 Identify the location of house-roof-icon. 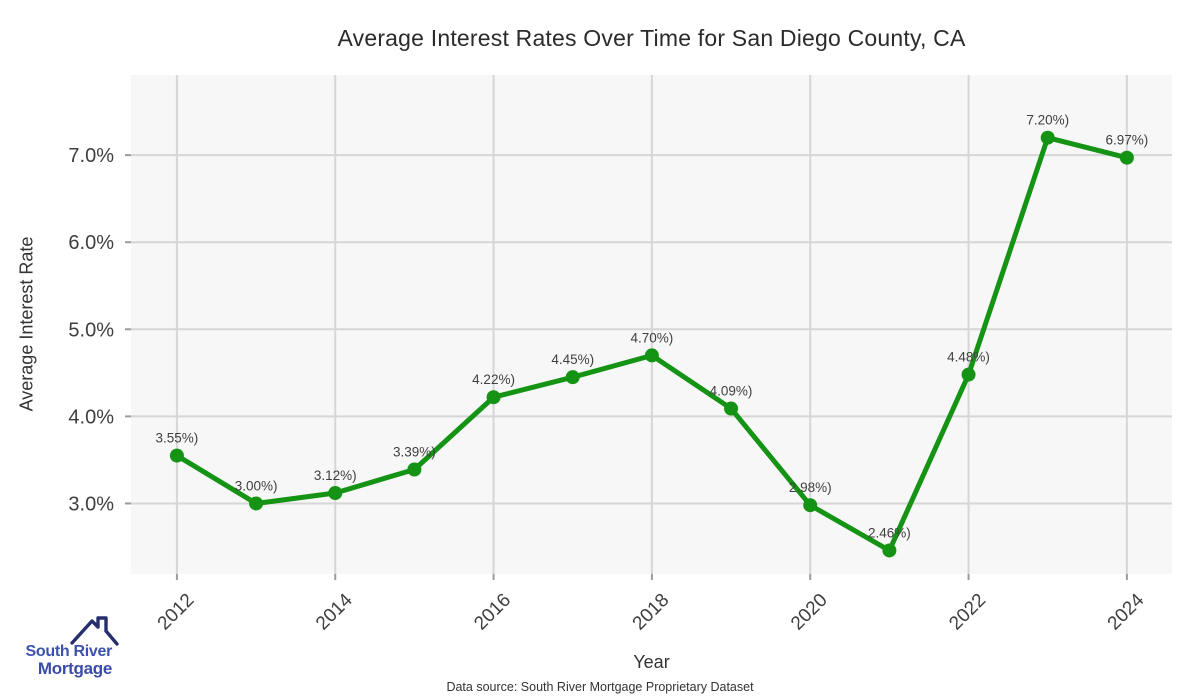
(94, 631).